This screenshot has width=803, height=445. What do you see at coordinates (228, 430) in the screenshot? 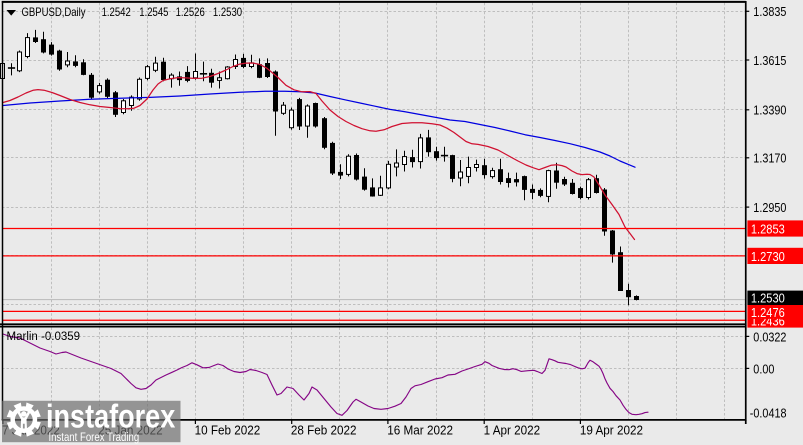
I see `svg-text: 10 Feb 2022` at bounding box center [228, 430].